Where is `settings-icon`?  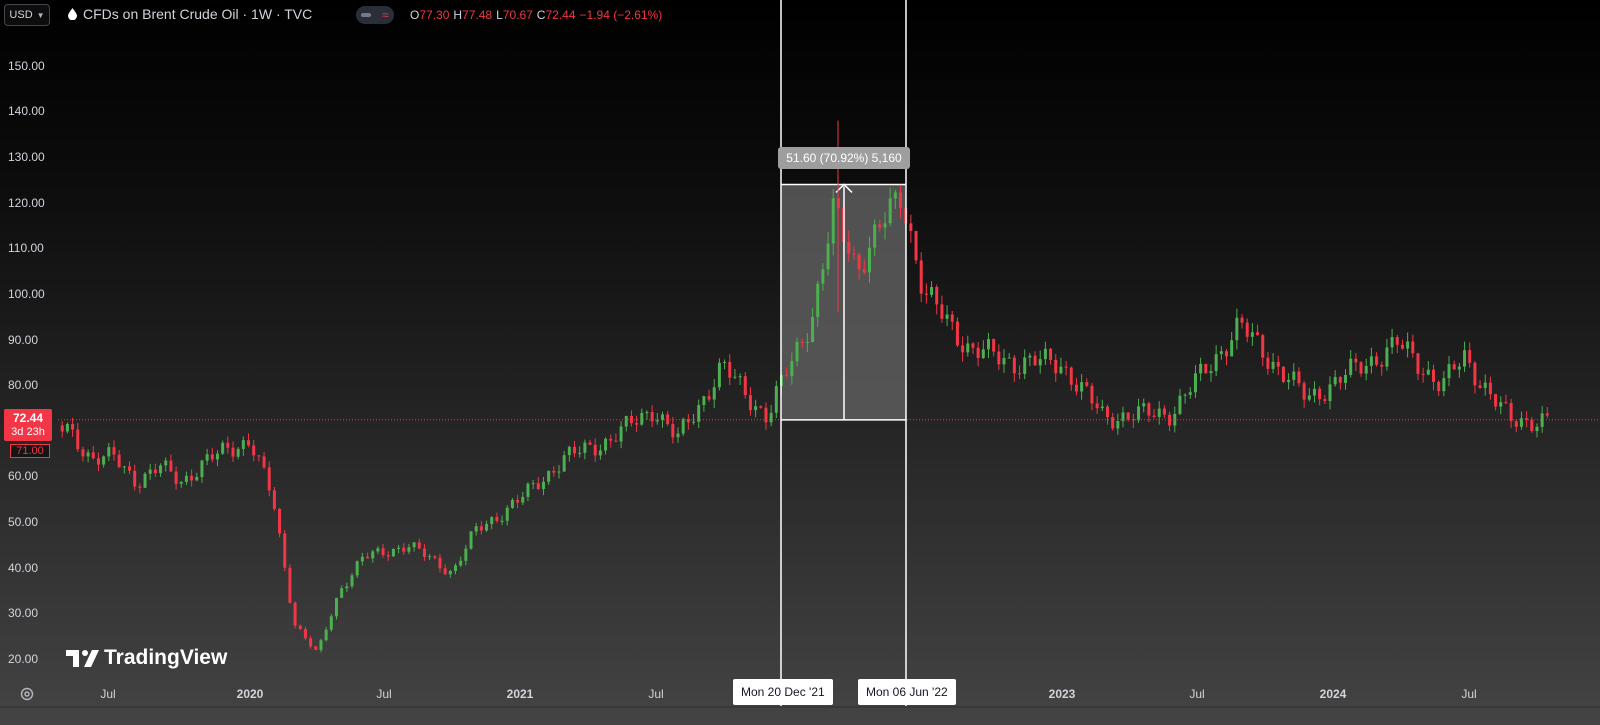 settings-icon is located at coordinates (27, 694).